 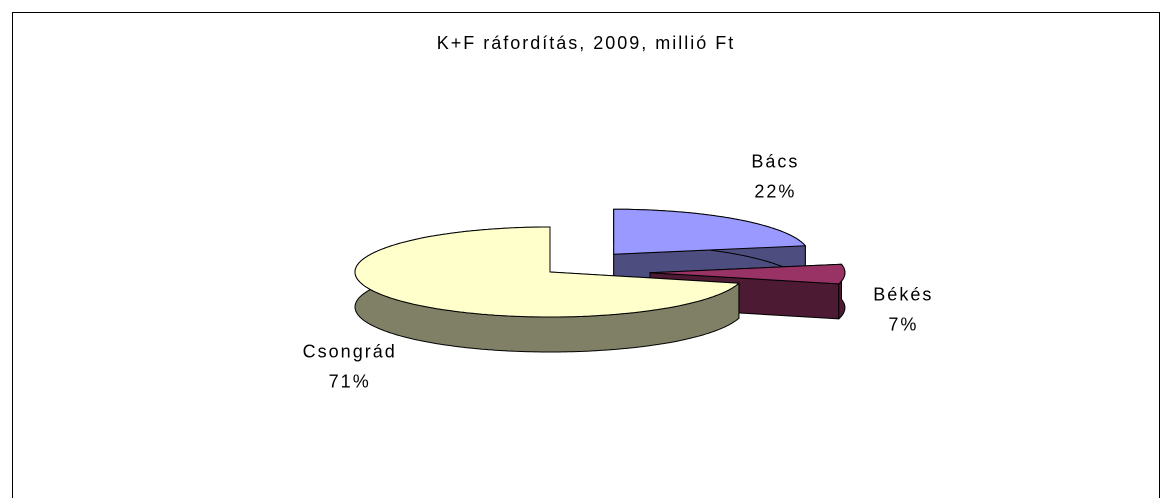 I want to click on chart-title: K+F ráfordítás, 2009, millió Ft, so click(x=586, y=43).